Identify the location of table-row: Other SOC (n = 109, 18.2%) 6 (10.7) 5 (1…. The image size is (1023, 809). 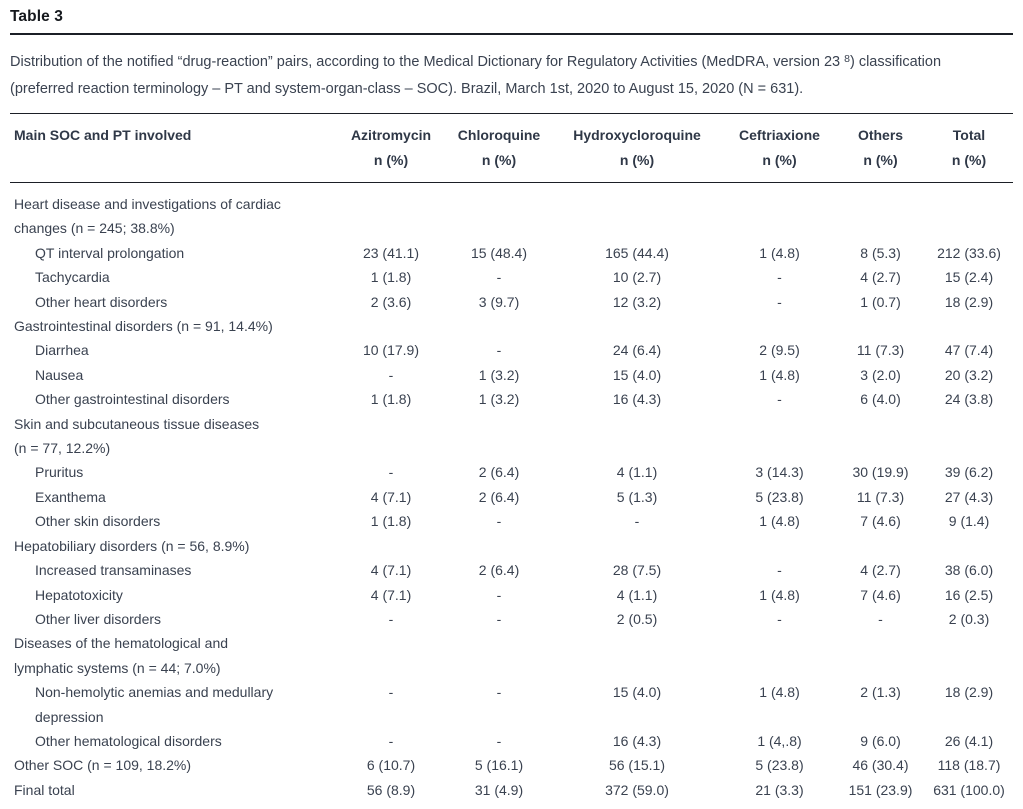
(511, 765).